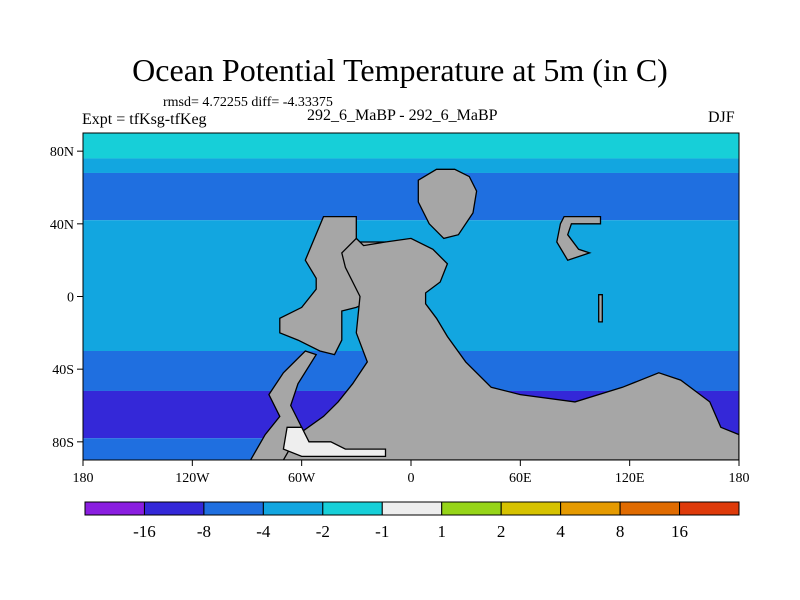 The width and height of the screenshot is (800, 600). What do you see at coordinates (334, 442) in the screenshot?
I see `land-polar-ice` at bounding box center [334, 442].